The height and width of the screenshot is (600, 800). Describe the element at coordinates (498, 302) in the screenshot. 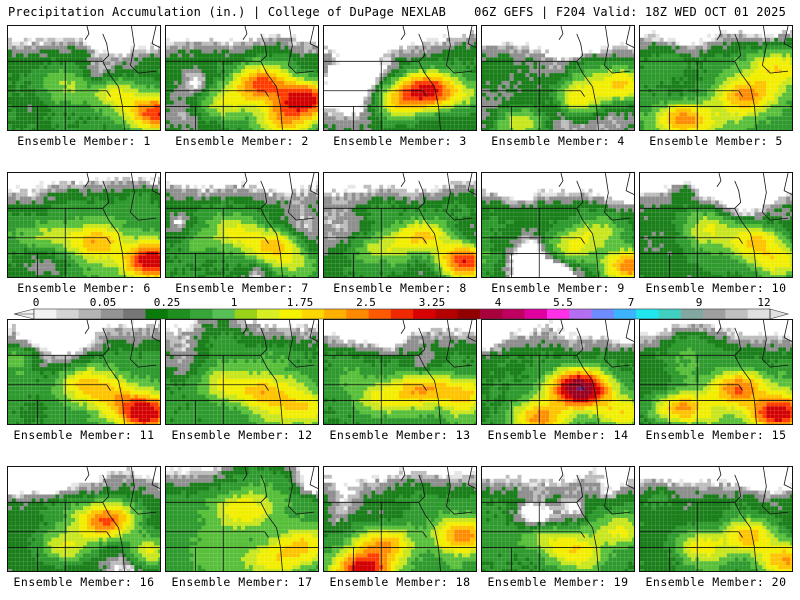

I see `colorbar-tick-label: 4` at that location.